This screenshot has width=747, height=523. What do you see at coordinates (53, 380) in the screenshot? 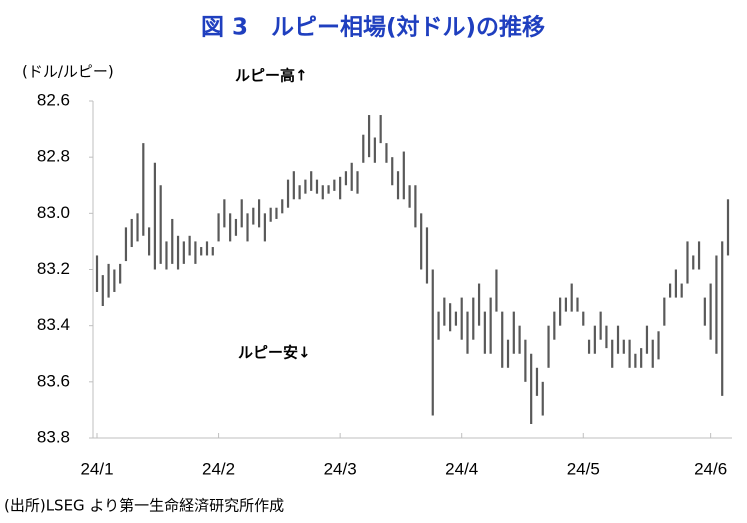
I see `y-tick-label: 83.6` at bounding box center [53, 380].